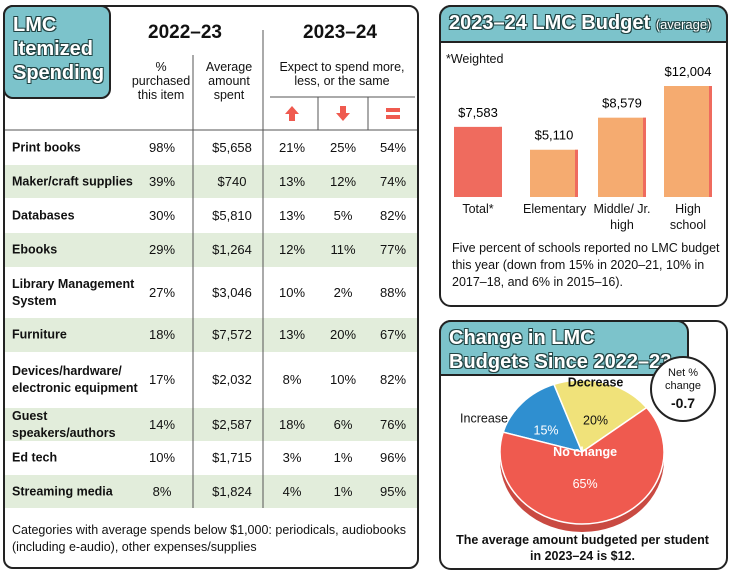 Image resolution: width=731 pixels, height=574 pixels. I want to click on column-header: Expect to spend more, less, or the same, so click(342, 74).